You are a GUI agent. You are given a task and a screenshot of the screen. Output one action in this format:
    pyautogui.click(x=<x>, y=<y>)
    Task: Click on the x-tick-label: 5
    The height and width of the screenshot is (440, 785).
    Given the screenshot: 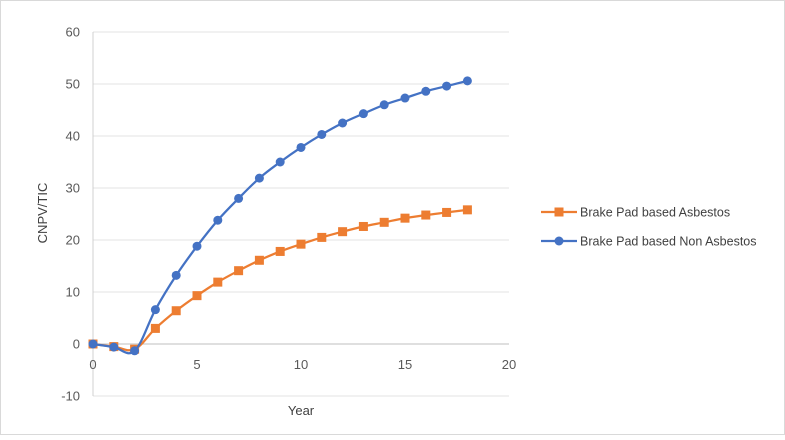 What is the action you would take?
    pyautogui.click(x=196, y=364)
    